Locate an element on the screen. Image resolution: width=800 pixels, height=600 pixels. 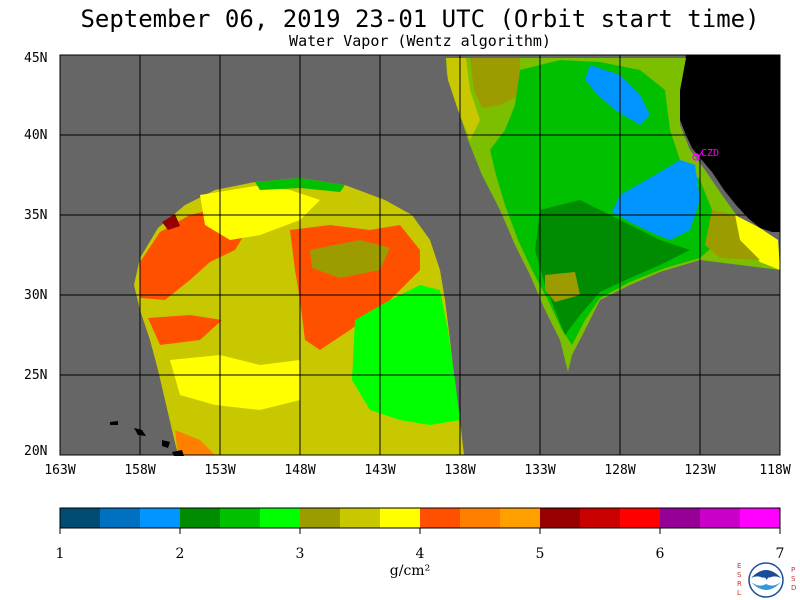
logo-center-text: NOAA is located at coordinates (766, 580).